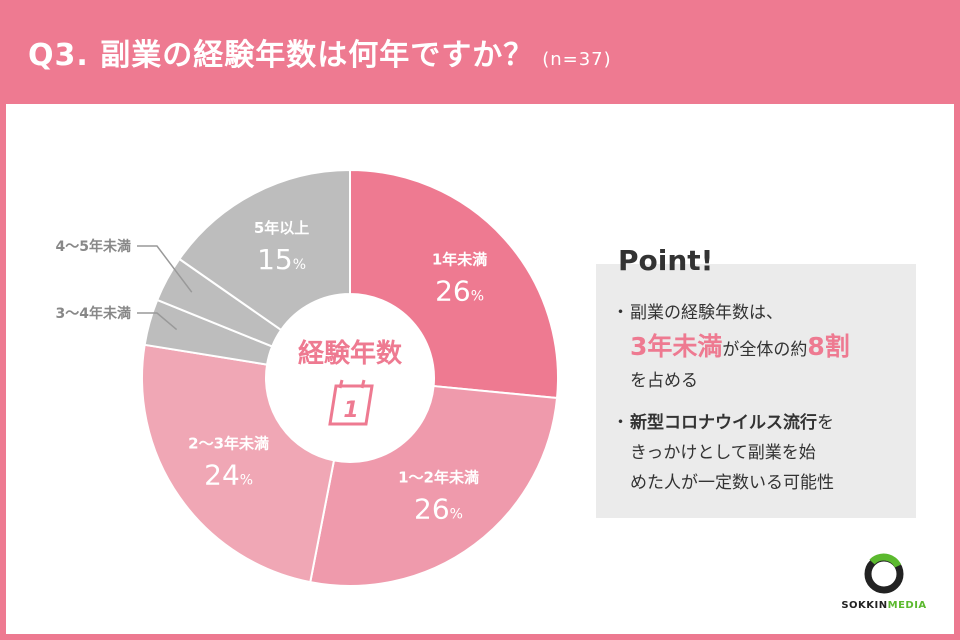 Image resolution: width=960 pixels, height=640 pixels. Describe the element at coordinates (907, 605) in the screenshot. I see `logo-text-b: MEDIA` at that location.